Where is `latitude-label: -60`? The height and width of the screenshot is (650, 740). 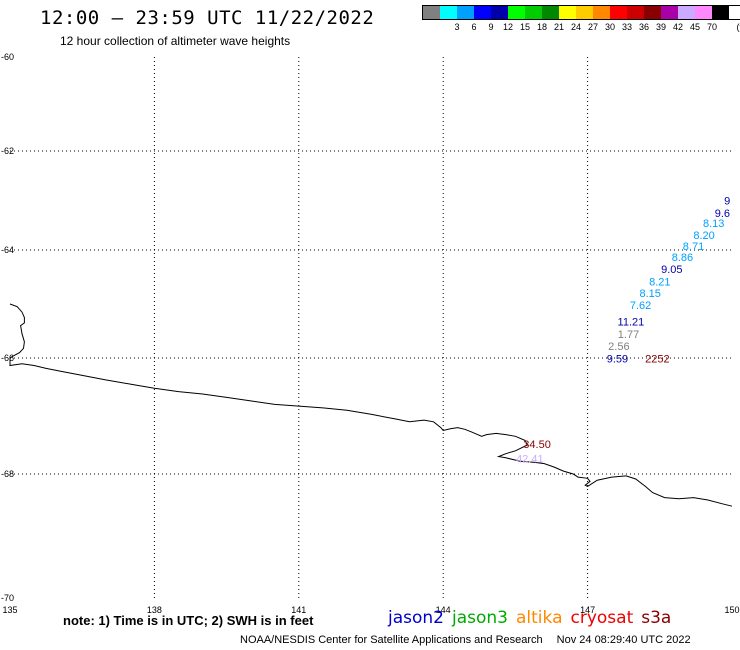
latitude-label: -60 is located at coordinates (7, 57).